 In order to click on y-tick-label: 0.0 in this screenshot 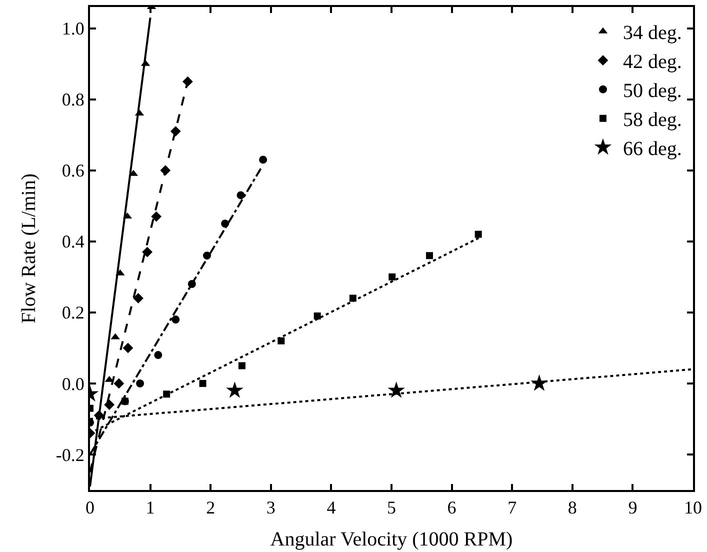, I will do `click(73, 384)`.